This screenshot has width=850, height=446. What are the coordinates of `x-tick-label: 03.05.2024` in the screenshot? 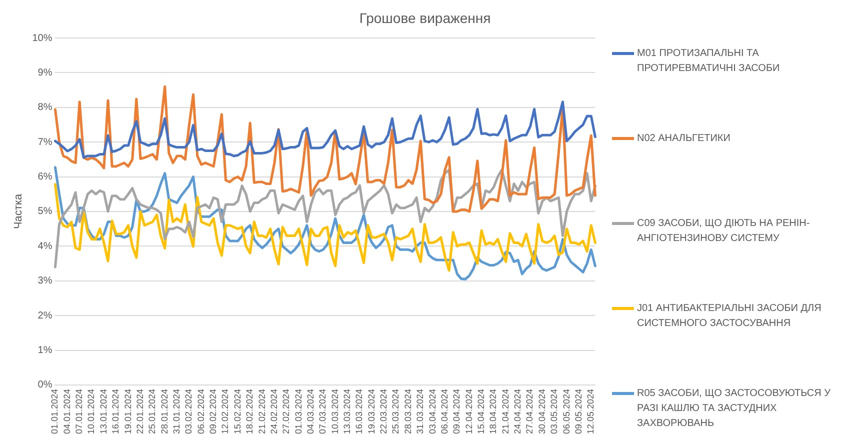 It's located at (554, 411).